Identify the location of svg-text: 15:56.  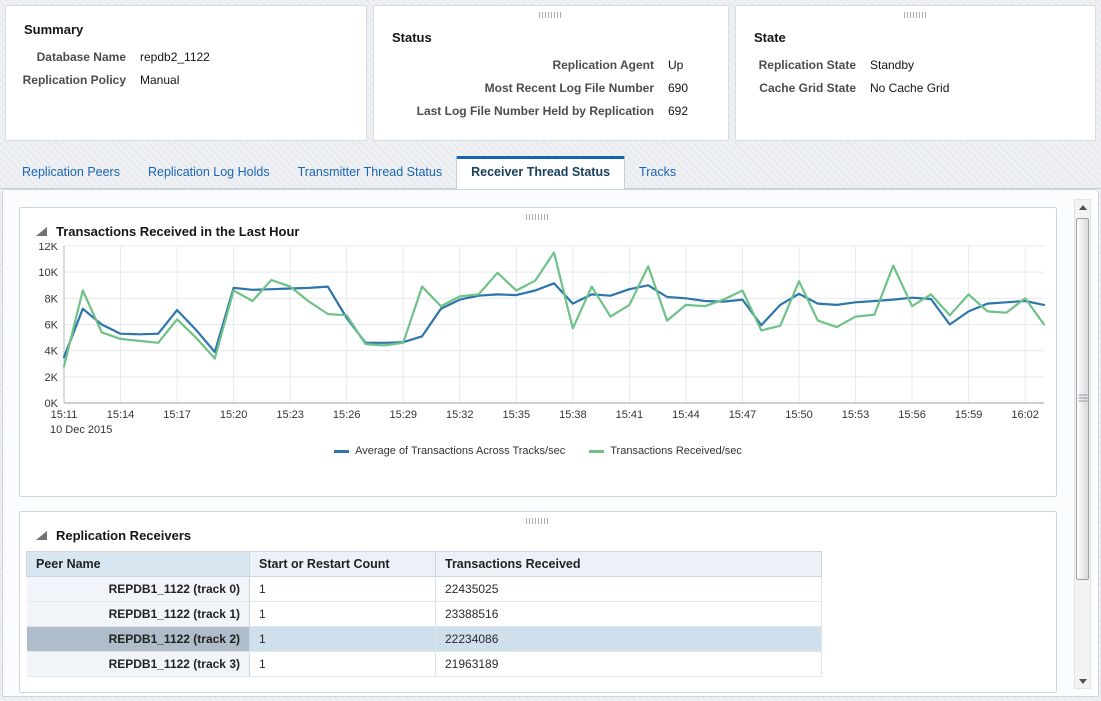
(912, 415).